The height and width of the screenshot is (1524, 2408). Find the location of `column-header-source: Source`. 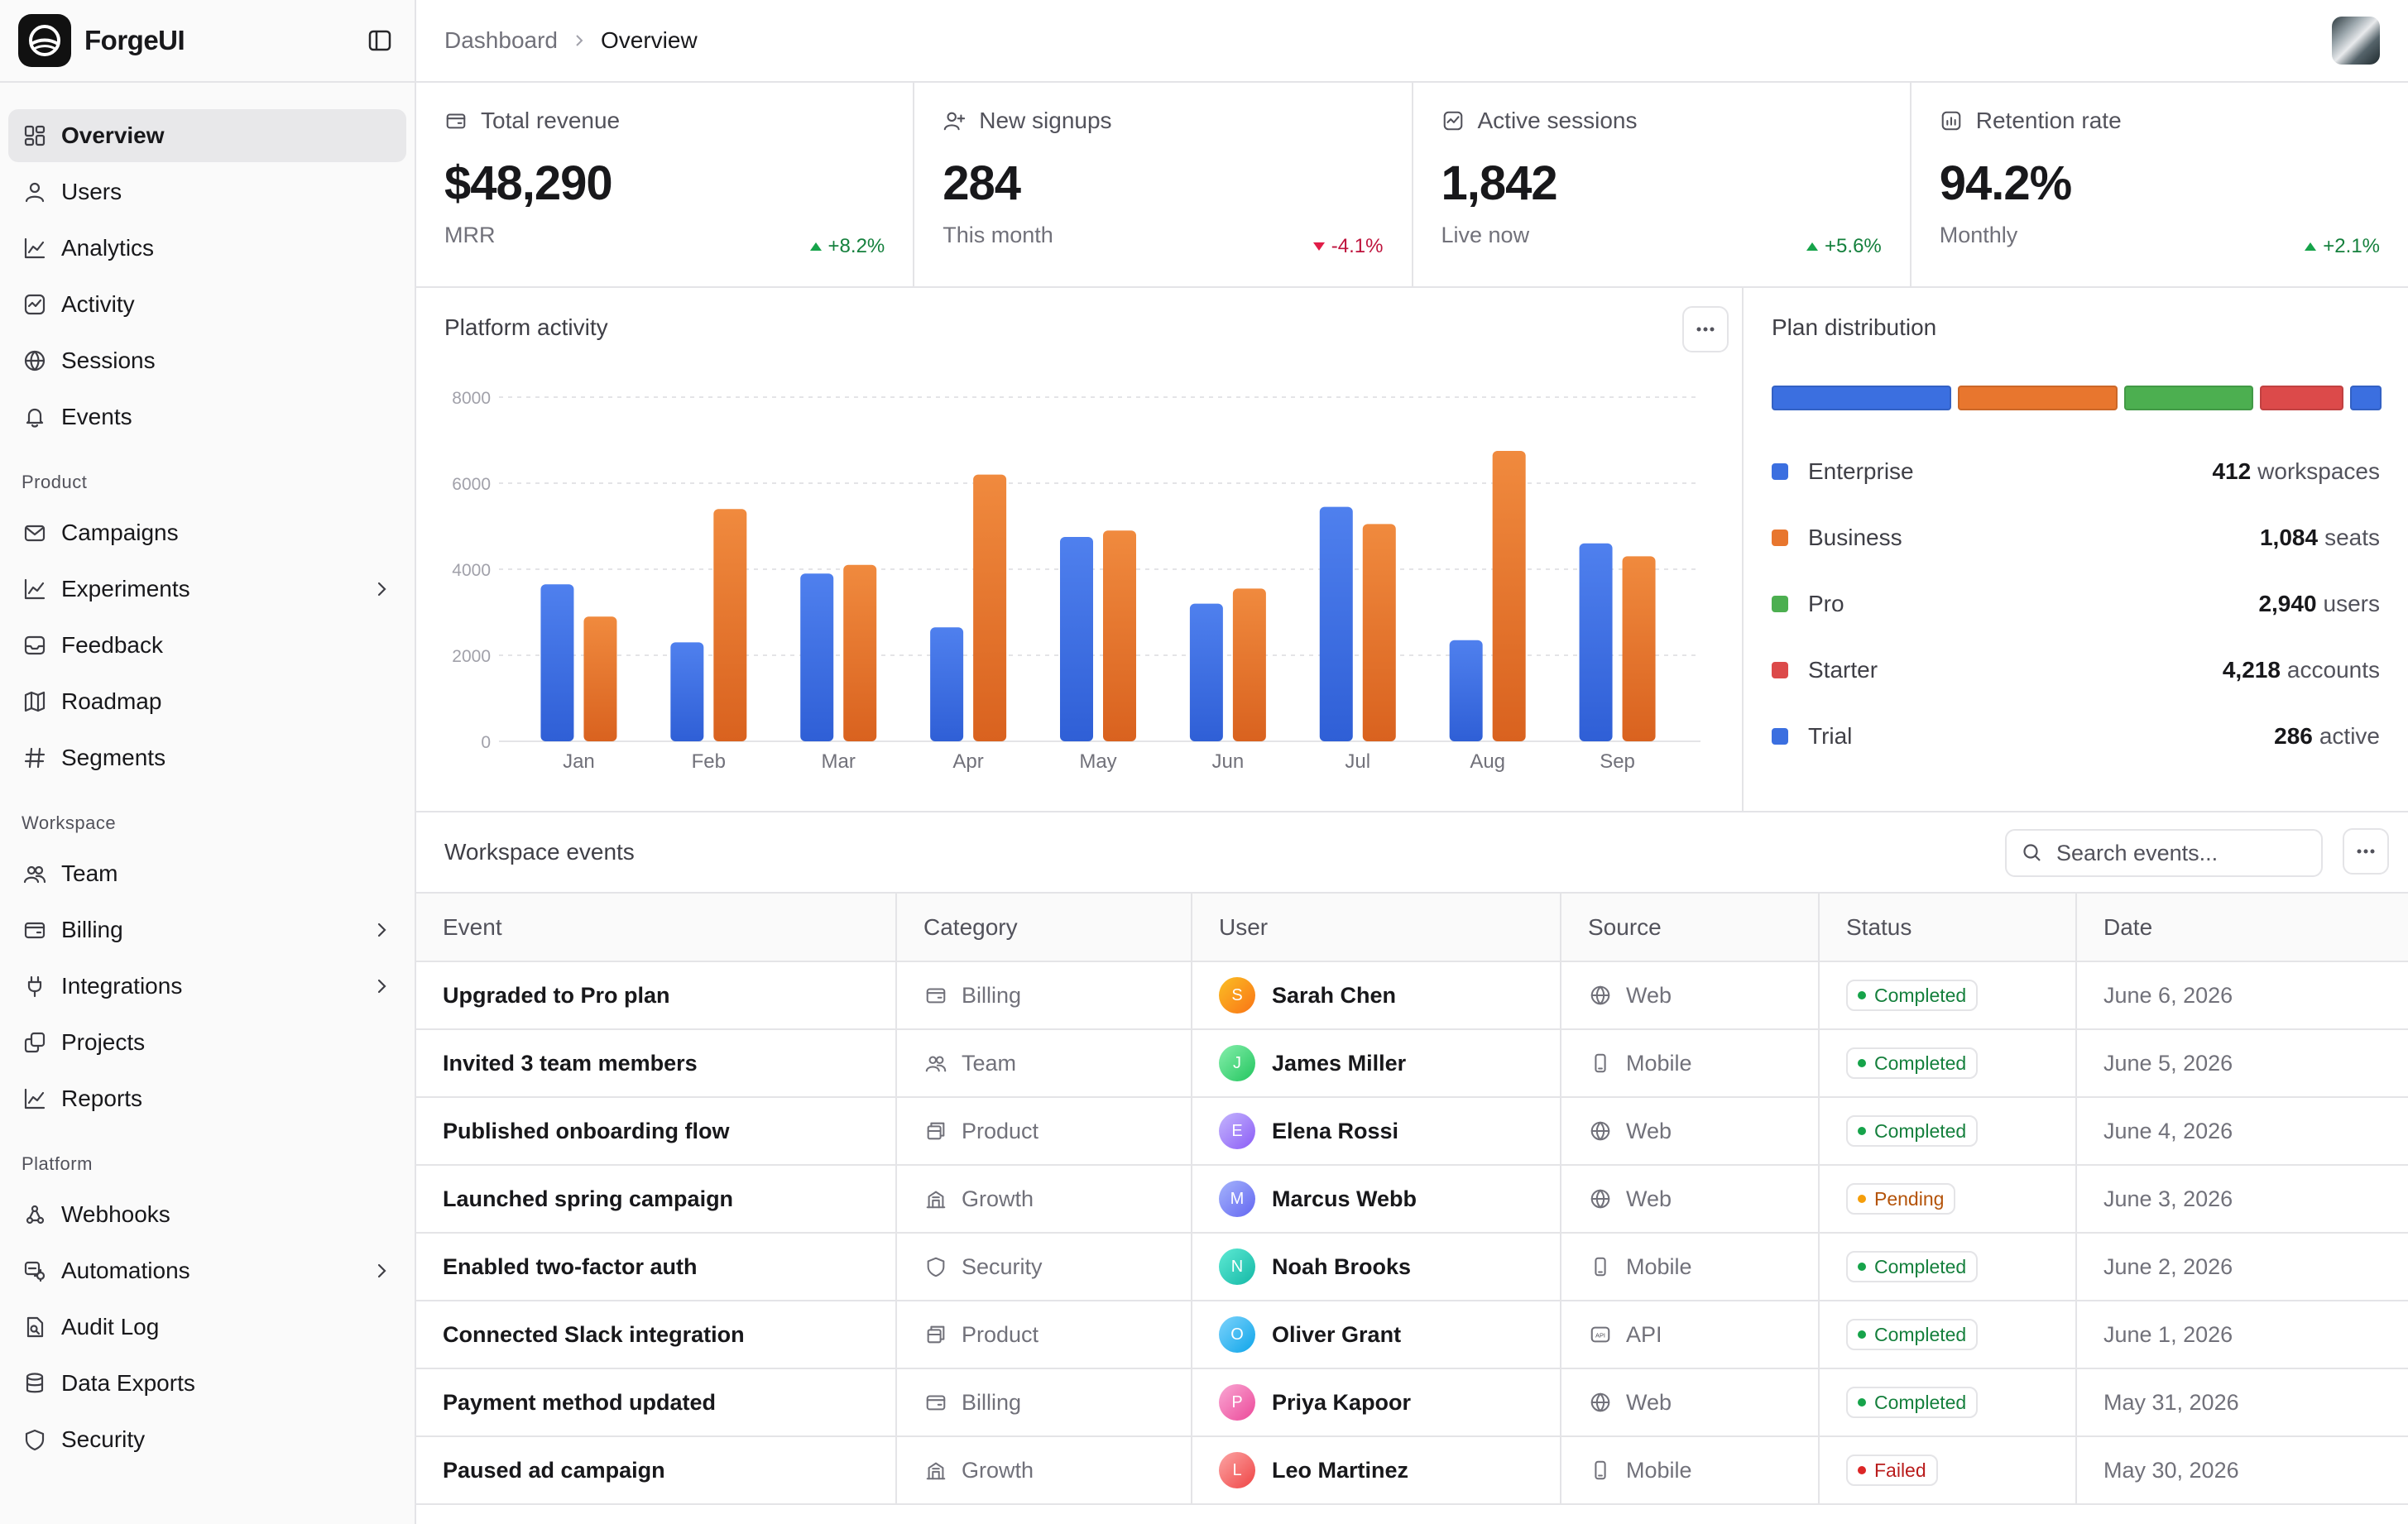

column-header-source: Source is located at coordinates (1690, 928).